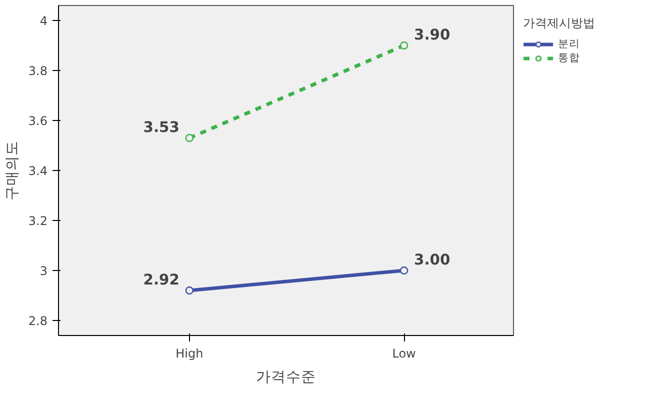 The image size is (658, 409). Describe the element at coordinates (559, 23) in the screenshot. I see `legend-title: 가격제시방법` at that location.